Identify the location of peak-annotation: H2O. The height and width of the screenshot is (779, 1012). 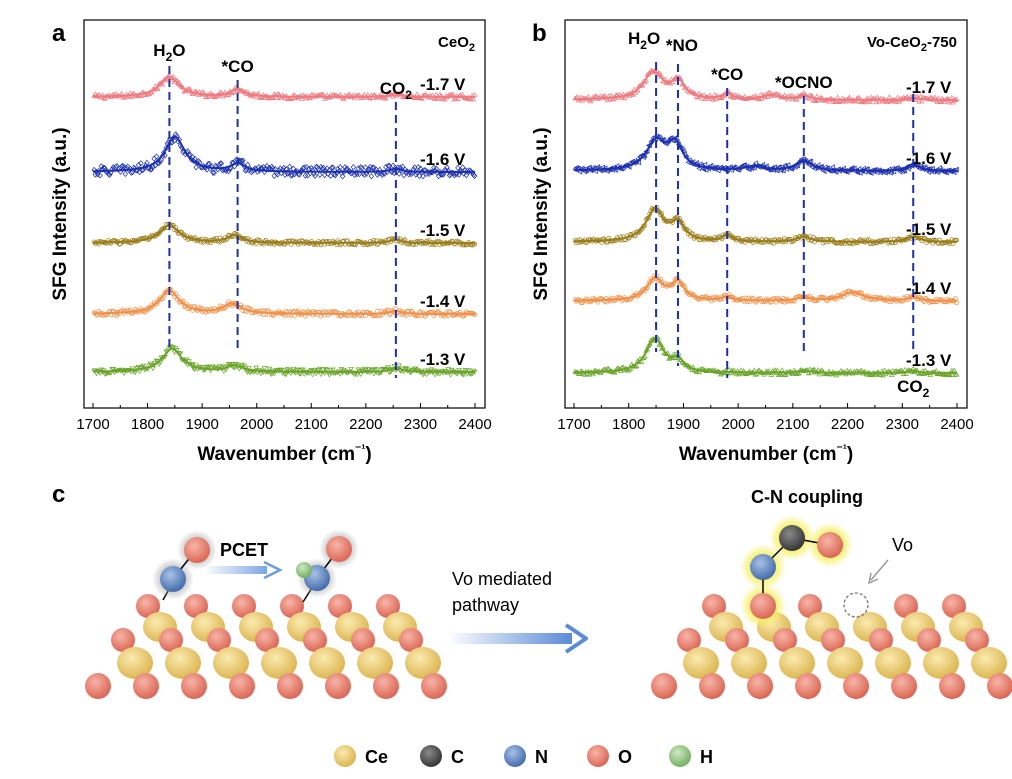
(644, 40).